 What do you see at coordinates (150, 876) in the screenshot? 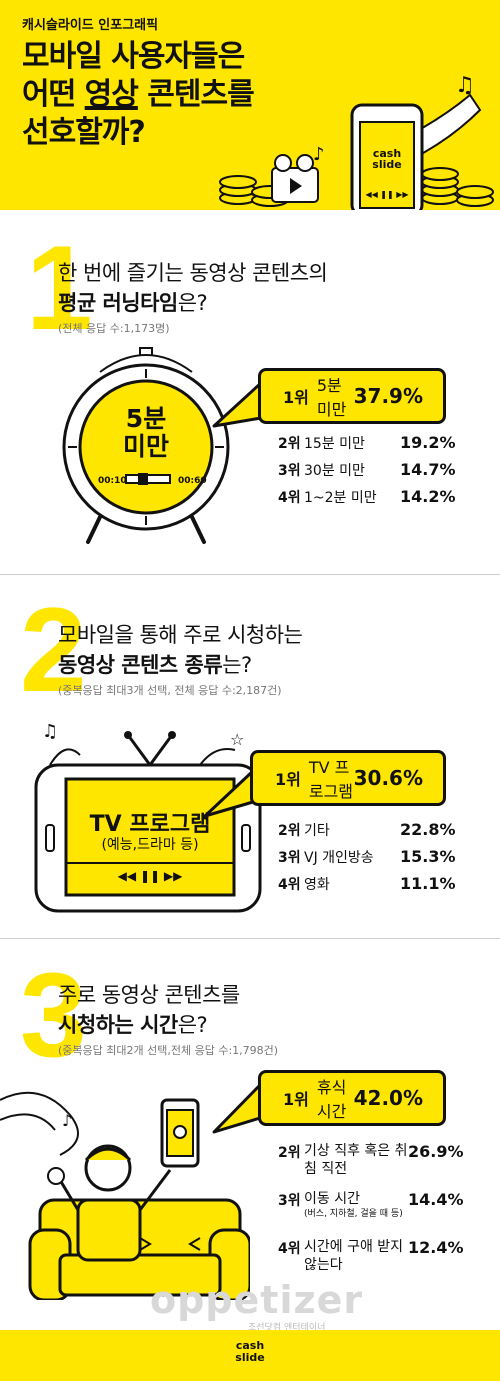
I see `tv-controls: ◀◀ ❚❚ ▶▶` at bounding box center [150, 876].